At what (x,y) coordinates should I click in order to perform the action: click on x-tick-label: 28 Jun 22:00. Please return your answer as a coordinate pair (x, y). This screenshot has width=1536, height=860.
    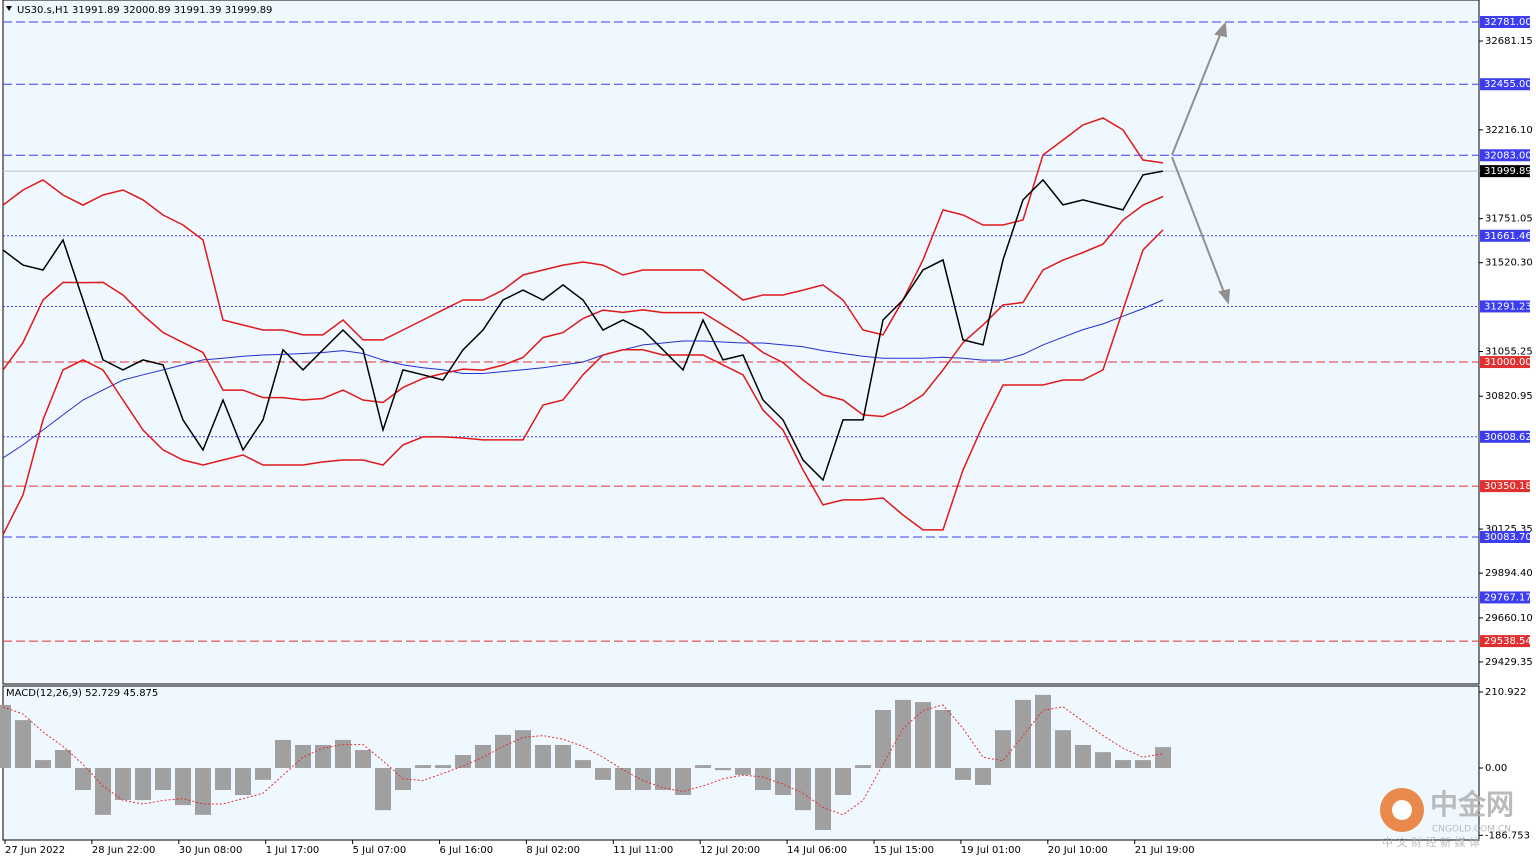
    Looking at the image, I should click on (124, 850).